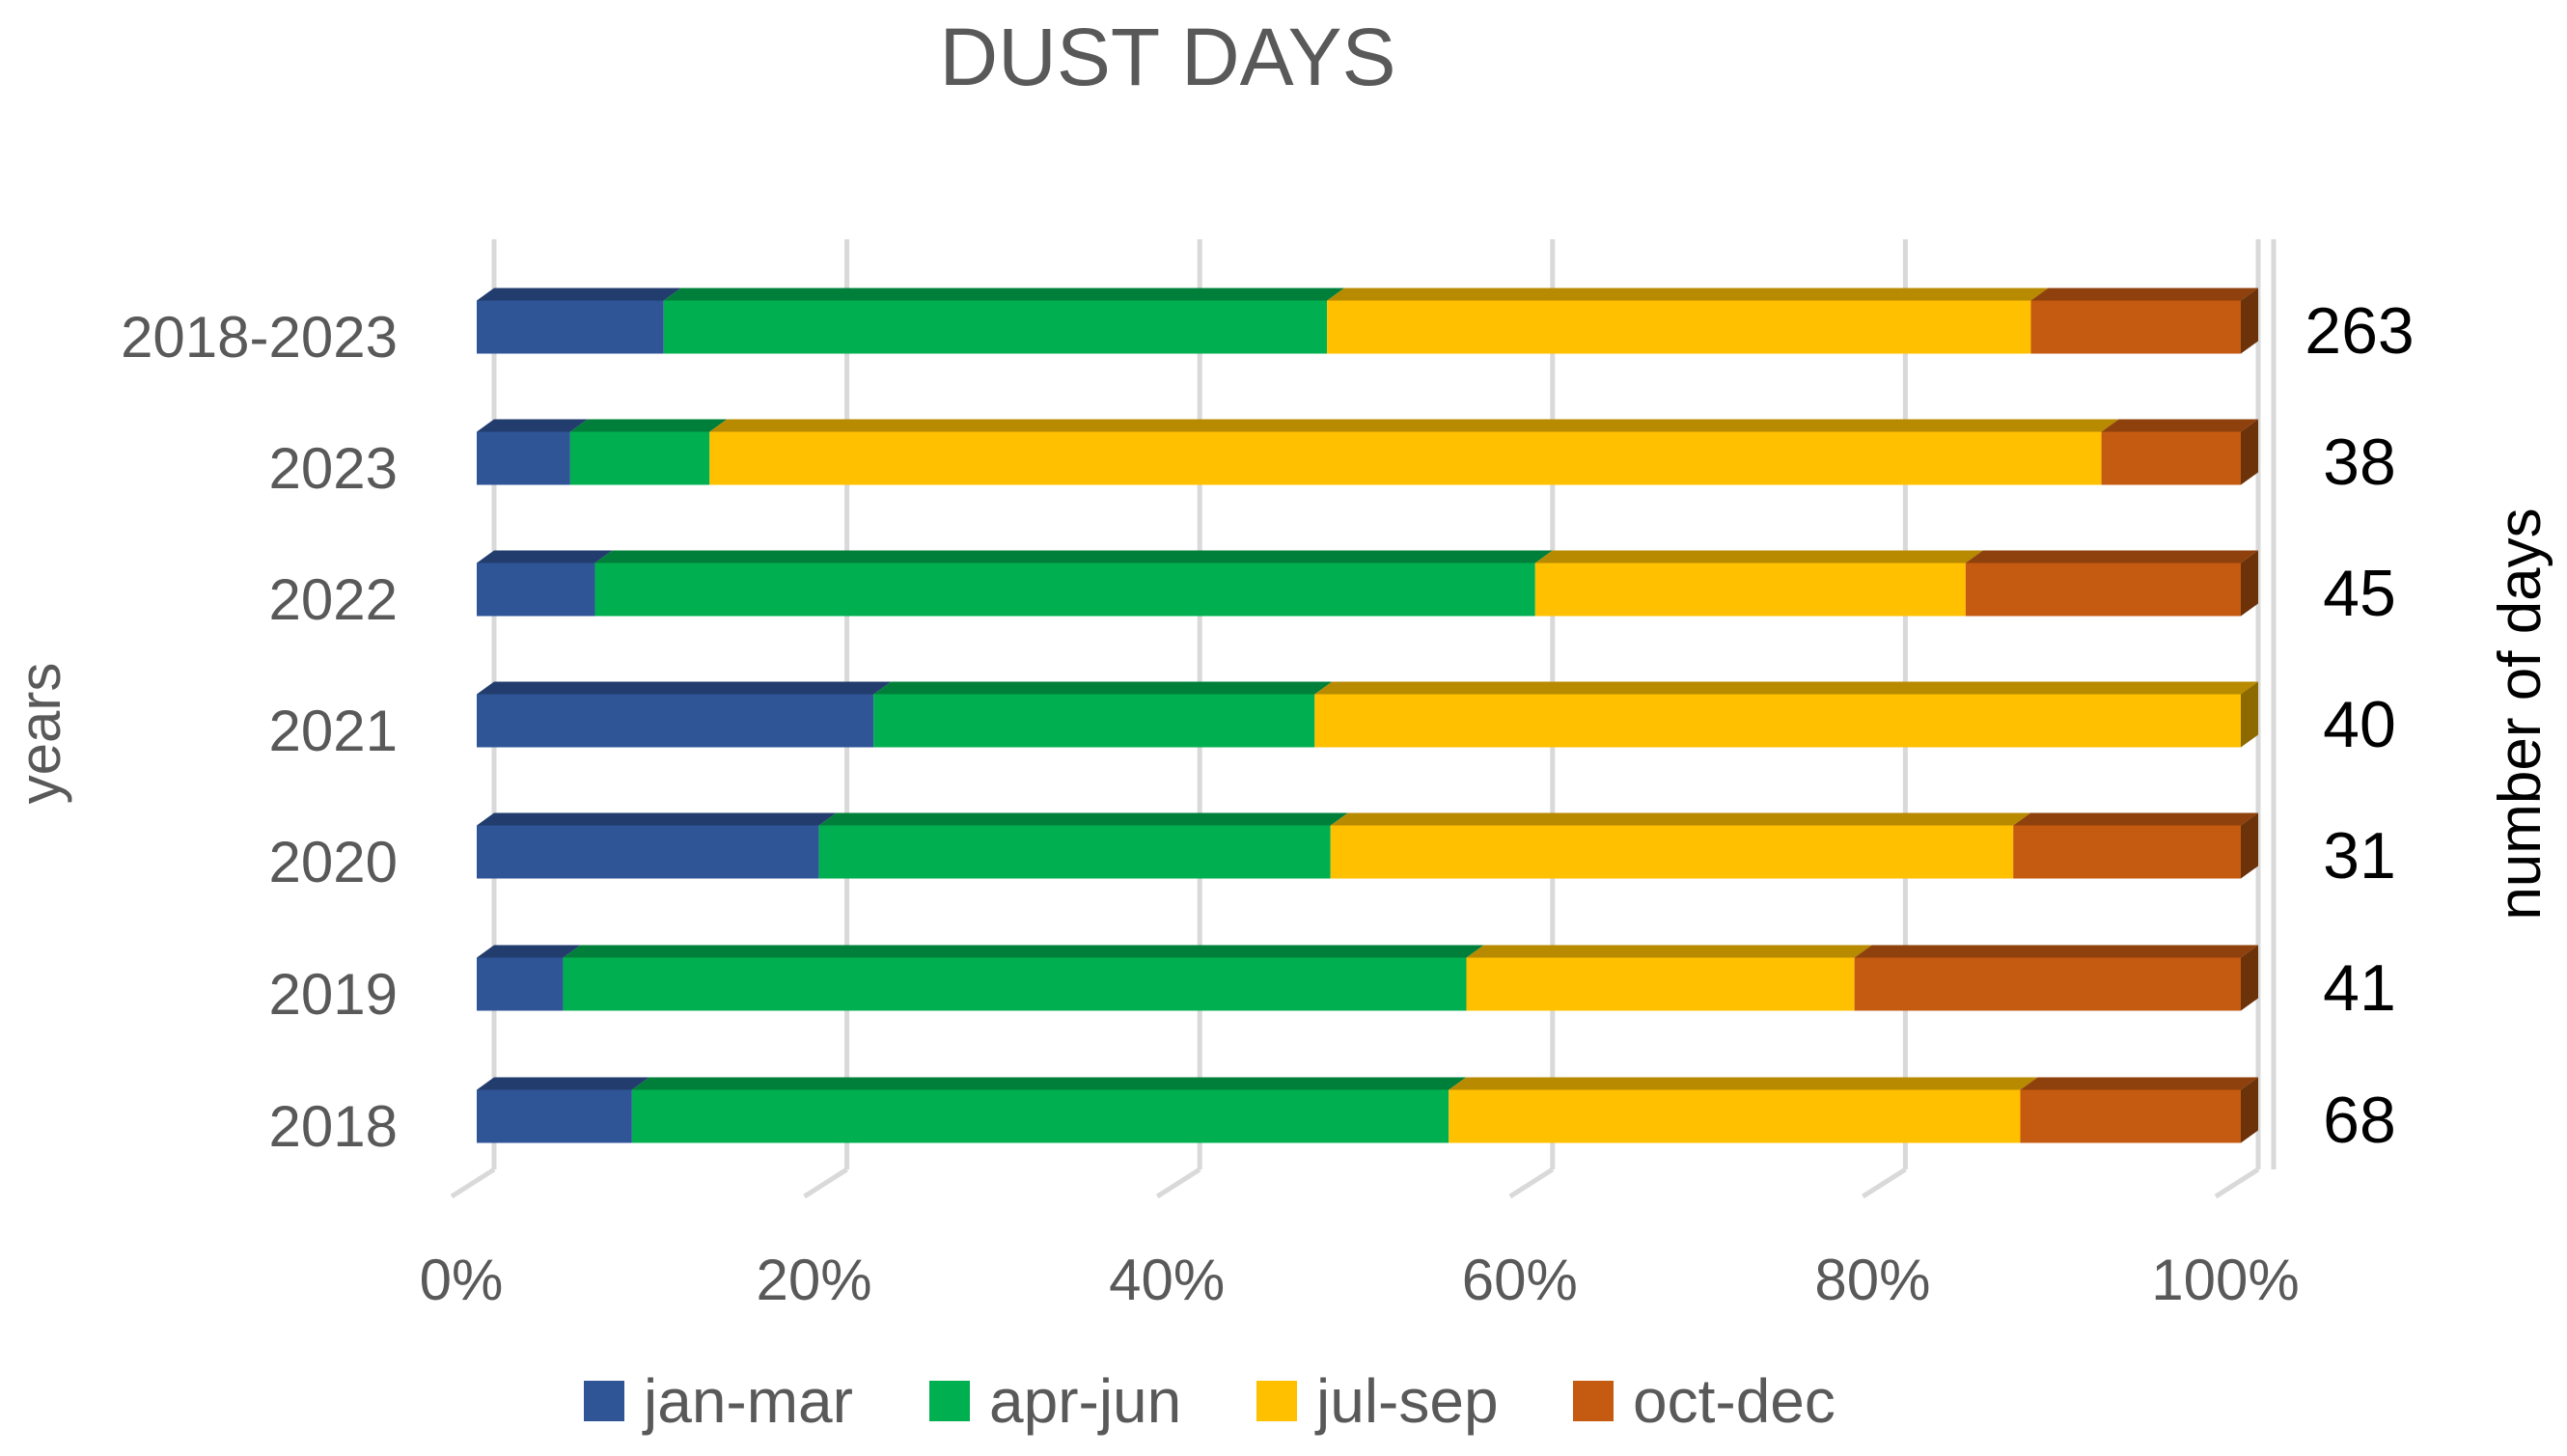  I want to click on category-label: 2021, so click(333, 731).